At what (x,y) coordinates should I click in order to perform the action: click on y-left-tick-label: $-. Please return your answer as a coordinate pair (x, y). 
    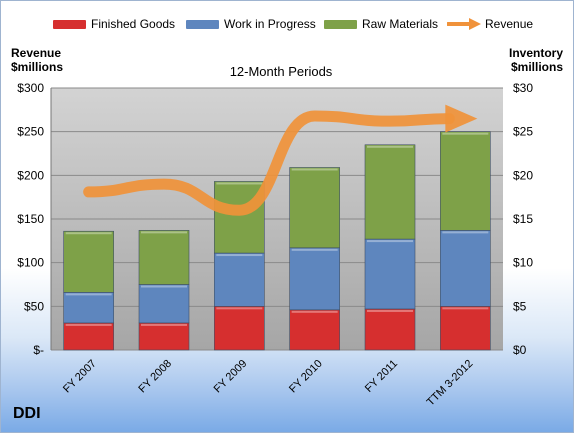
    Looking at the image, I should click on (38, 350).